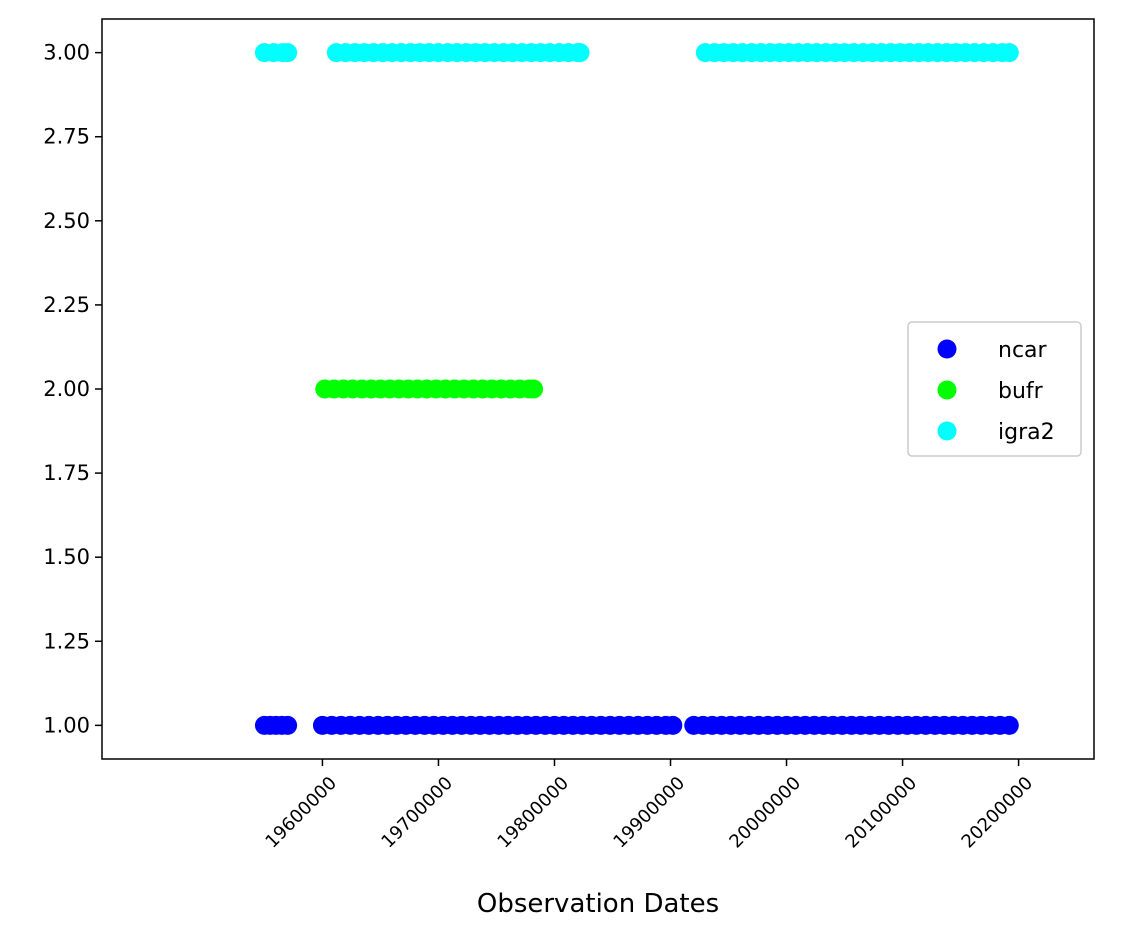  What do you see at coordinates (1023, 350) in the screenshot?
I see `legend-label-ncar: ncar` at bounding box center [1023, 350].